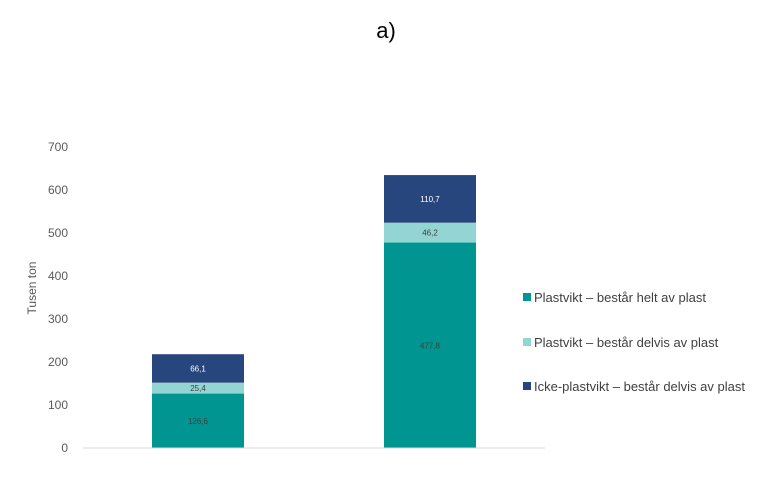 Image resolution: width=760 pixels, height=477 pixels. I want to click on y-tick-label: 500, so click(58, 233).